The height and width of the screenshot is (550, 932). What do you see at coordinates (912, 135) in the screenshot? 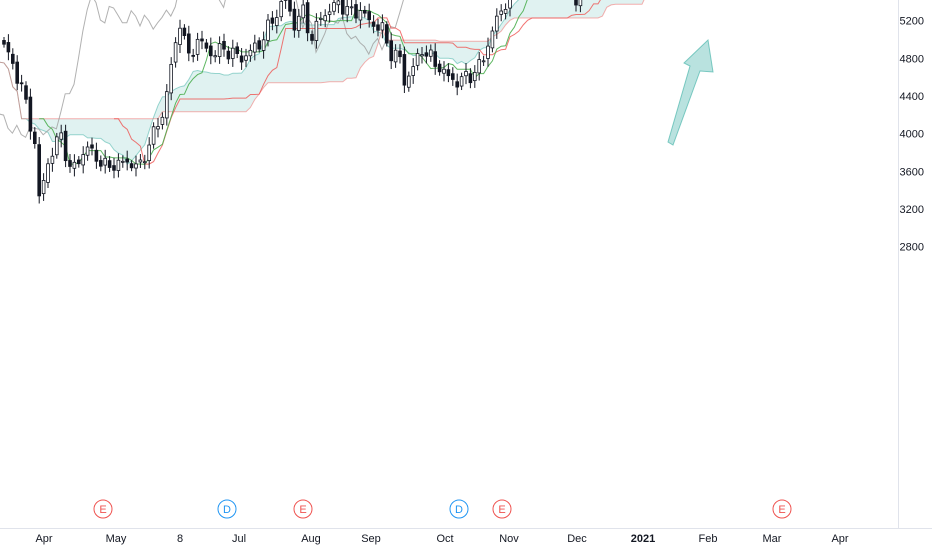
I see `price-tick-label: 4000` at bounding box center [912, 135].